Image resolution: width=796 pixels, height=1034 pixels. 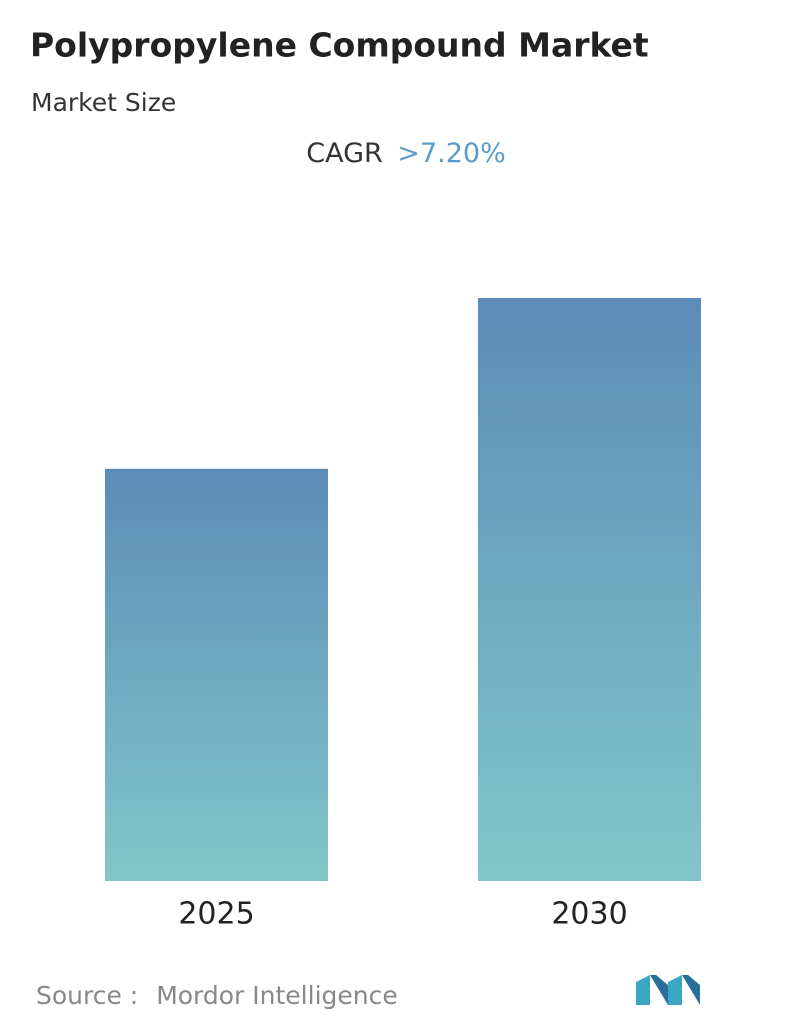 I want to click on cagr-value: >7.20%, so click(x=451, y=153).